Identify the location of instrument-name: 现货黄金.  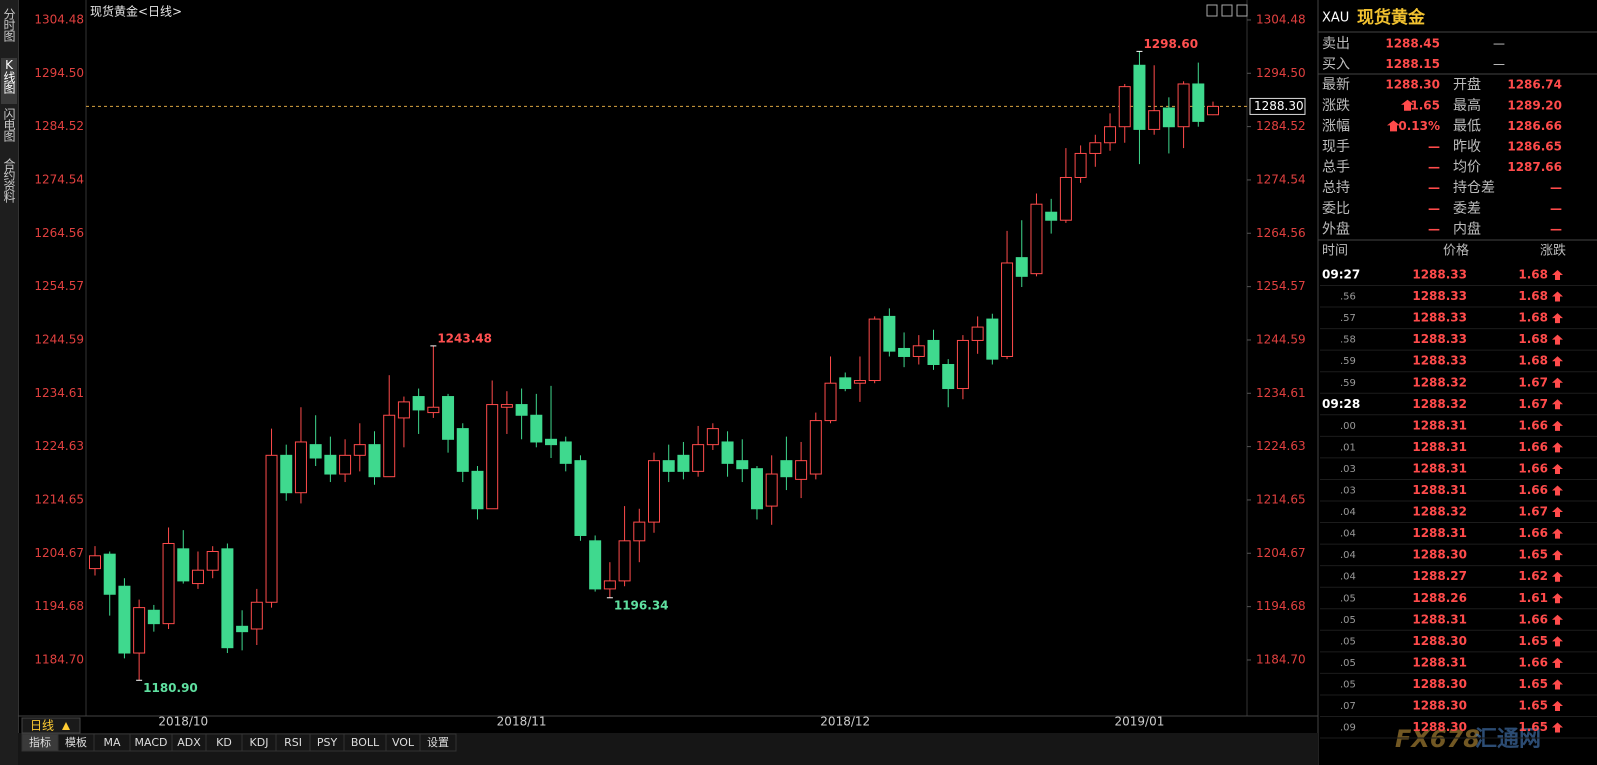
(1391, 17).